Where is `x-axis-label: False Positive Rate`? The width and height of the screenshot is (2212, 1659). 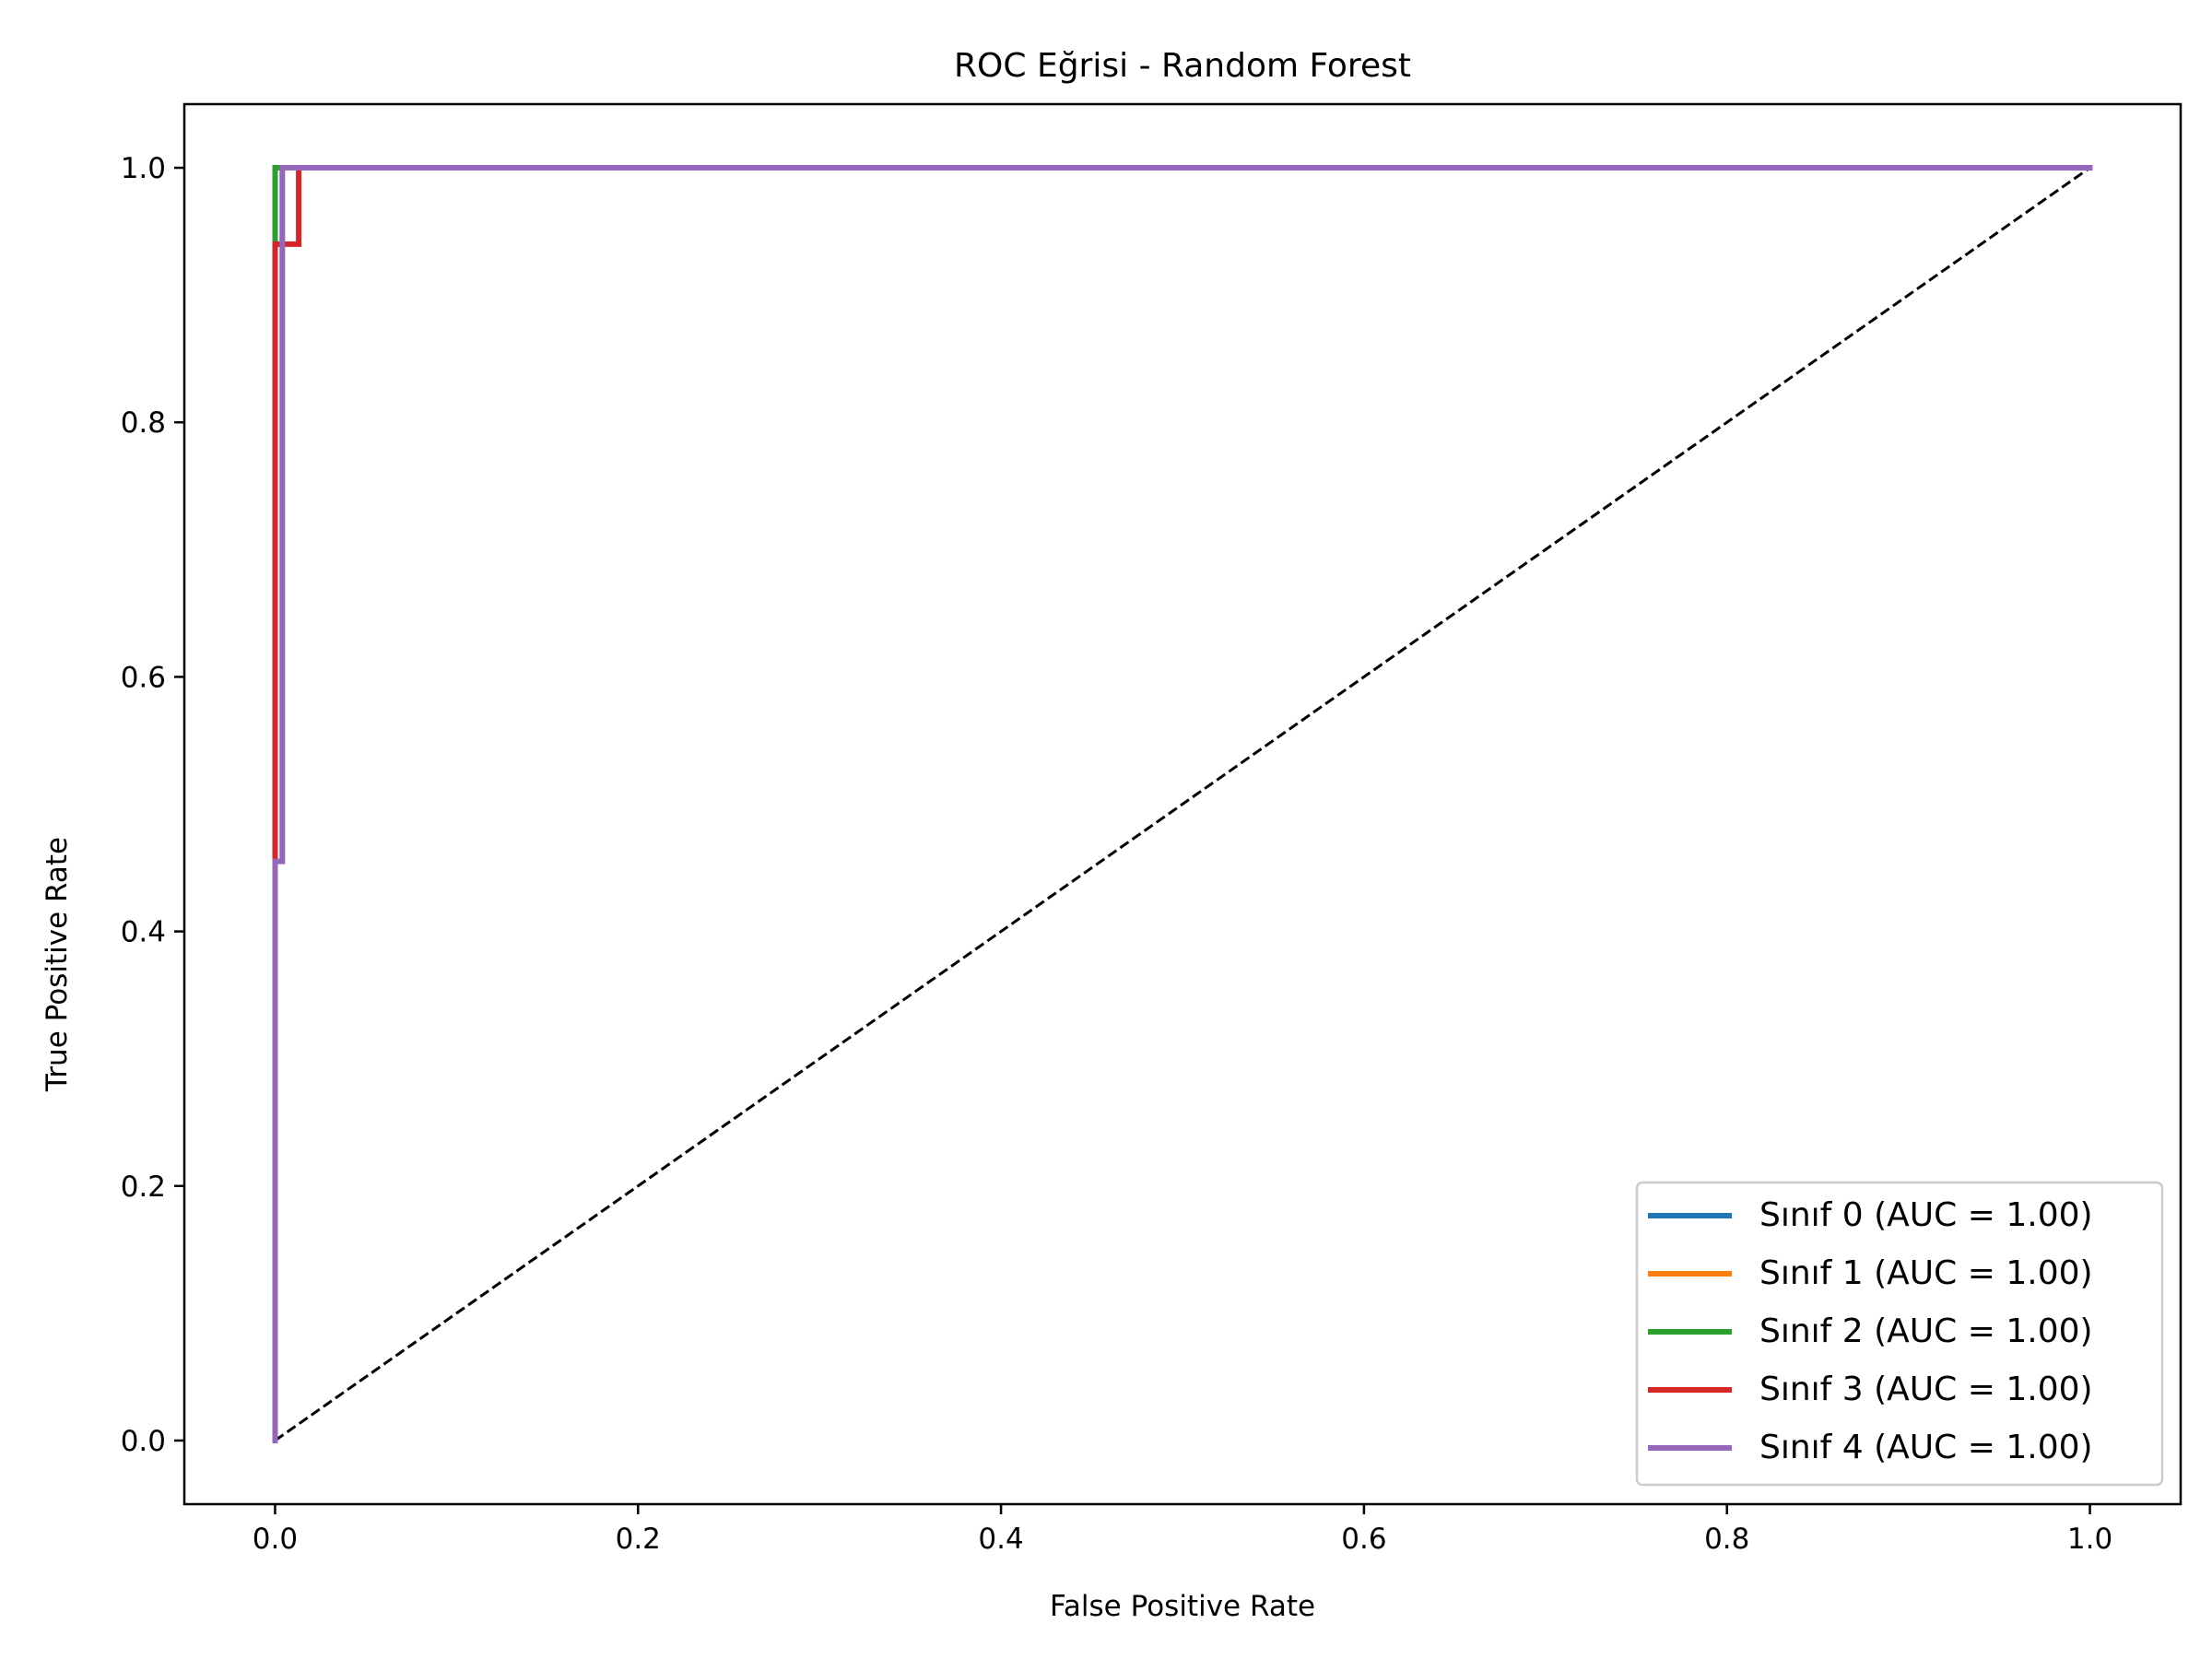
x-axis-label: False Positive Rate is located at coordinates (1182, 1606).